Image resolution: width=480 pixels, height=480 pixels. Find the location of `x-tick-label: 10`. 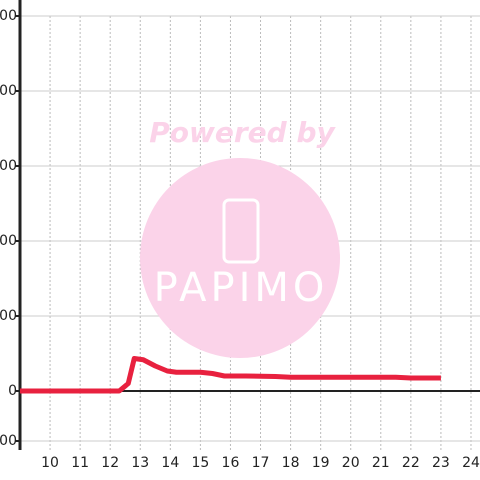

x-tick-label: 10 is located at coordinates (50, 463).